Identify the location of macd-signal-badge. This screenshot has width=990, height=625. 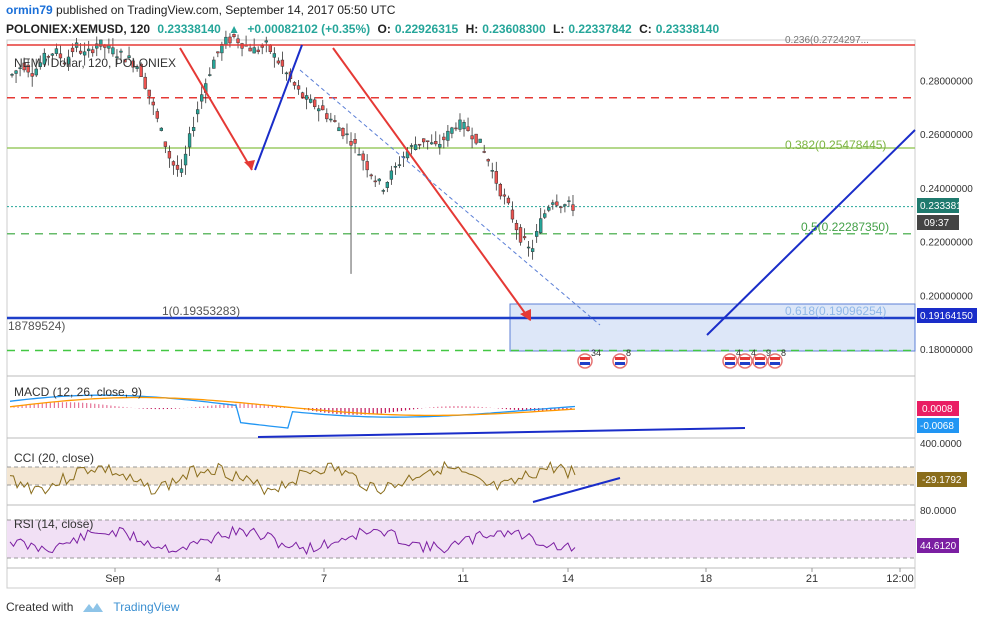
(938, 425).